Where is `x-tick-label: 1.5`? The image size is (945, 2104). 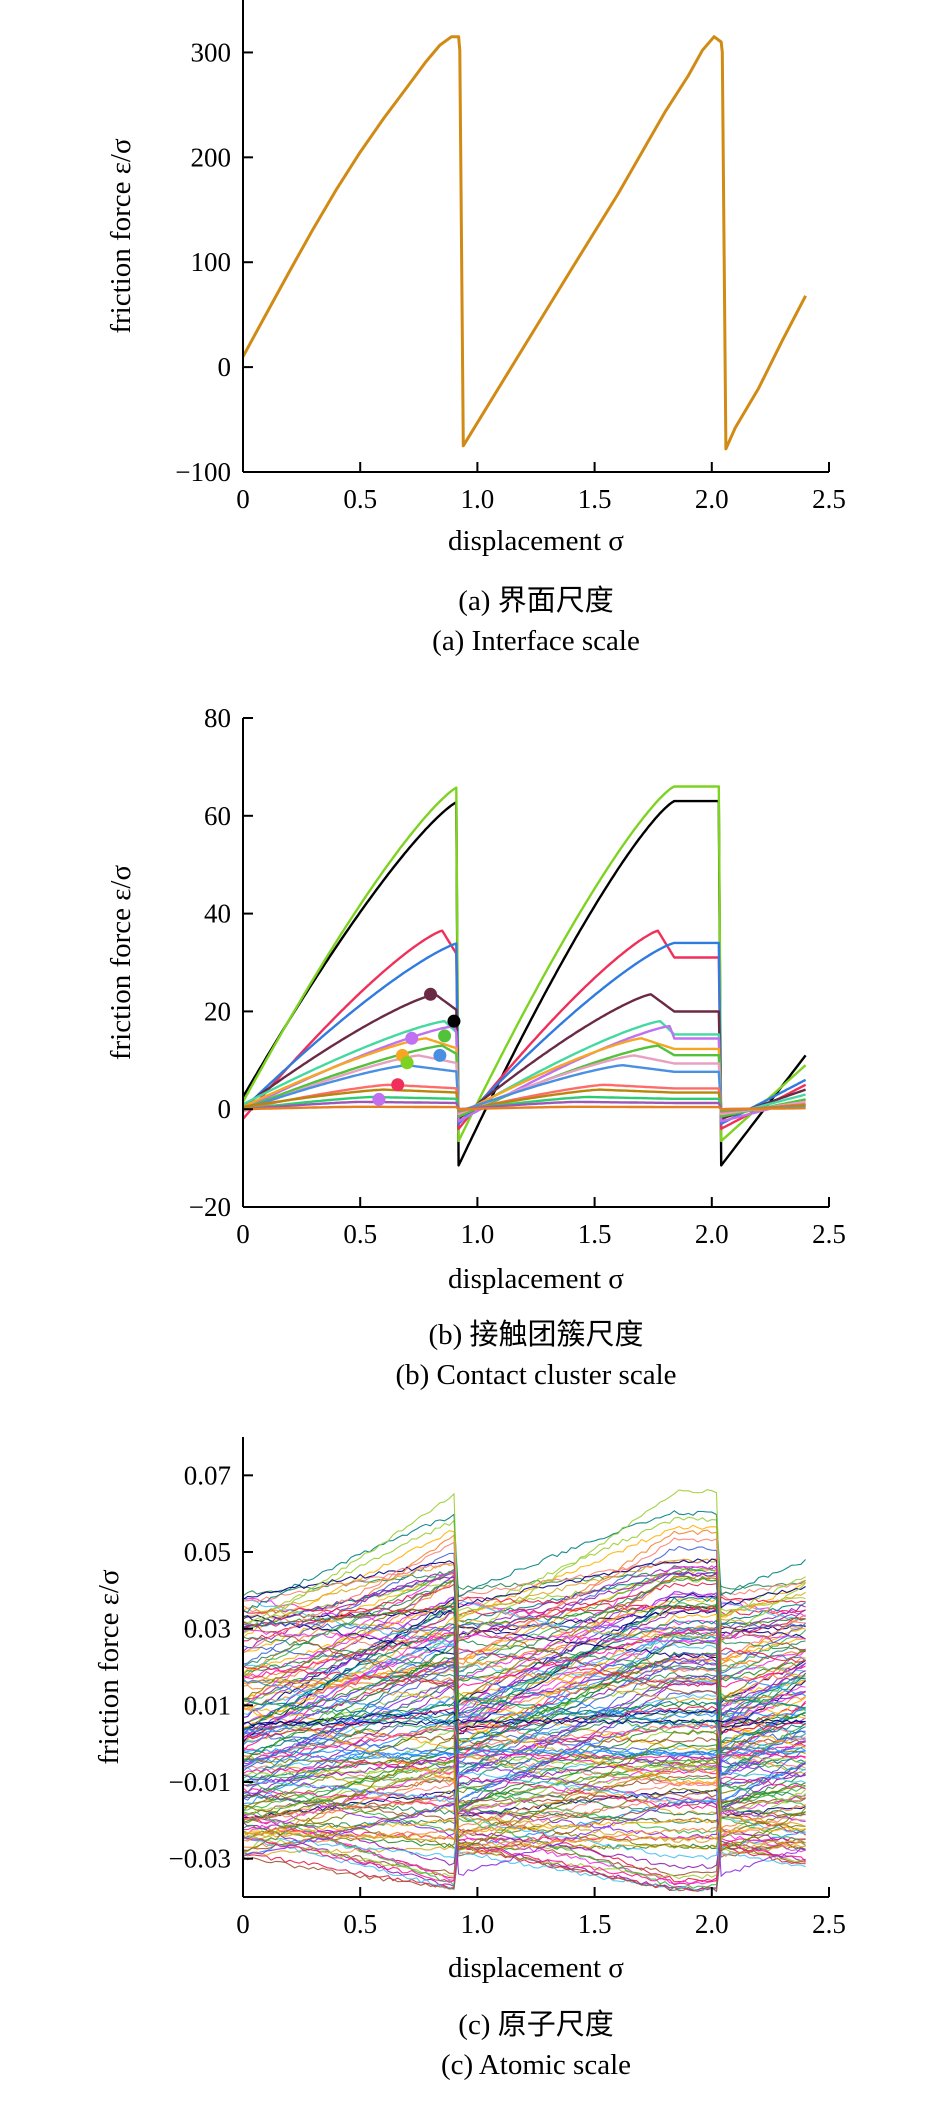 x-tick-label: 1.5 is located at coordinates (595, 1924).